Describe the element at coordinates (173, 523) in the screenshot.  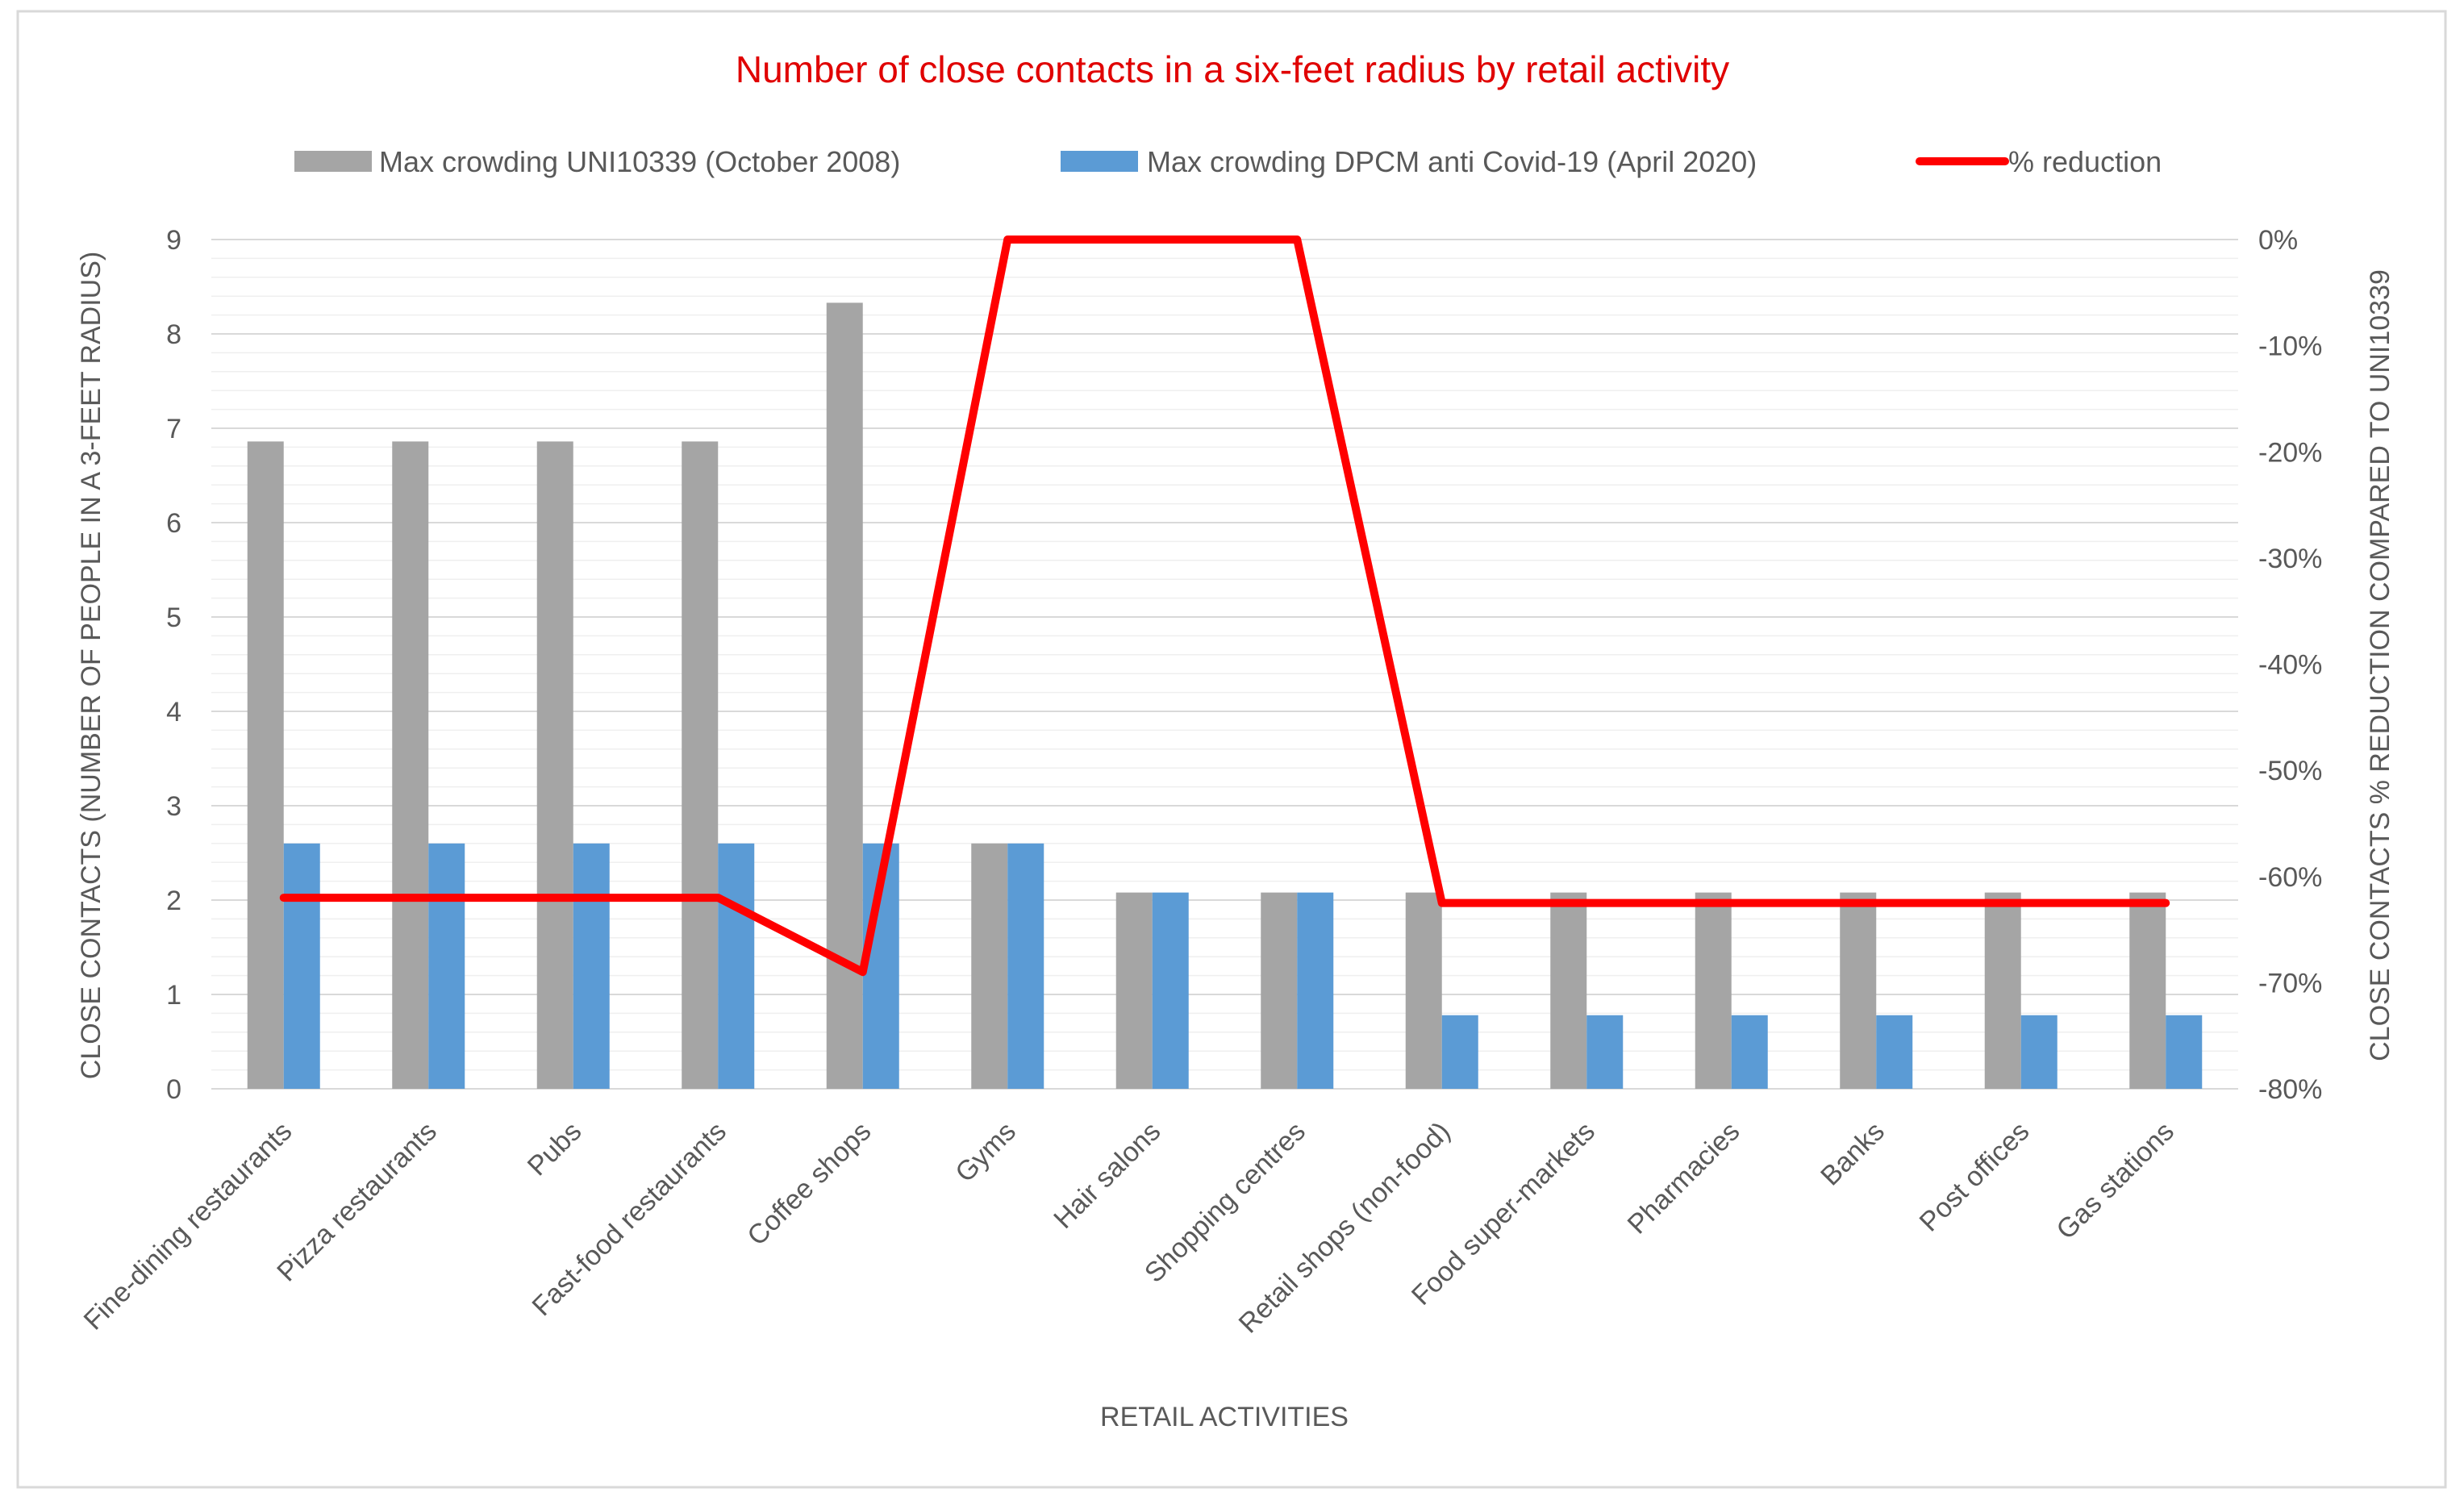
I see `y-tick-label: 6` at that location.